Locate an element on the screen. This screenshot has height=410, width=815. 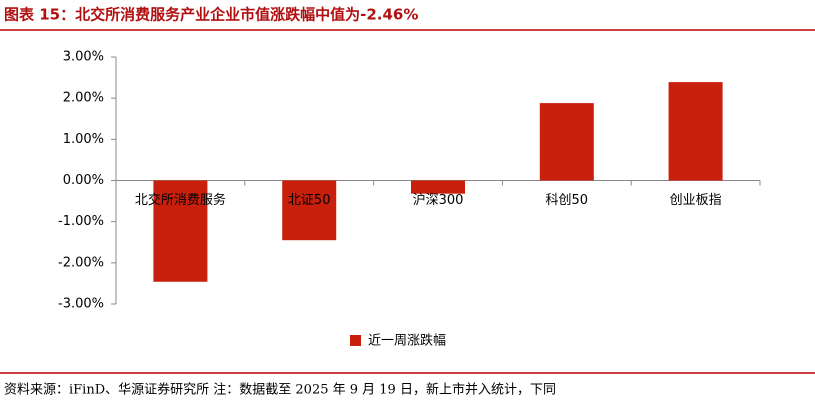
x-tick-label: 沪深300 is located at coordinates (438, 200).